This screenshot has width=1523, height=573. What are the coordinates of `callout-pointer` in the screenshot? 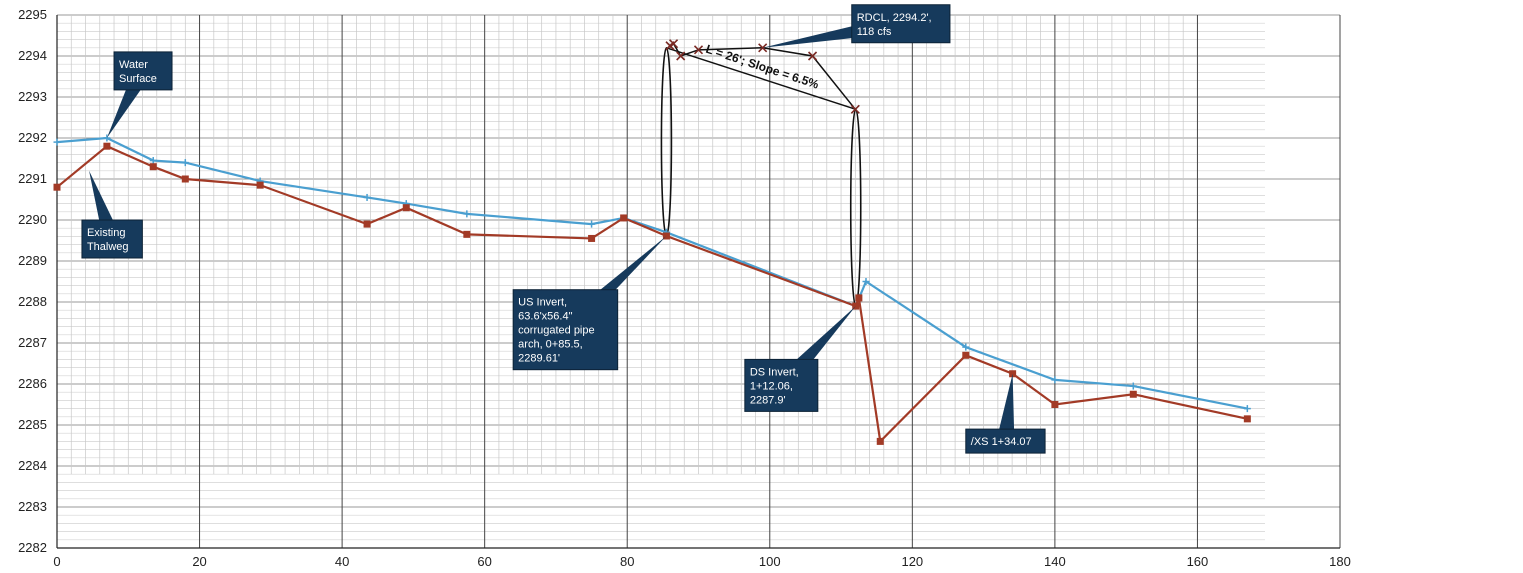 It's located at (1005, 408).